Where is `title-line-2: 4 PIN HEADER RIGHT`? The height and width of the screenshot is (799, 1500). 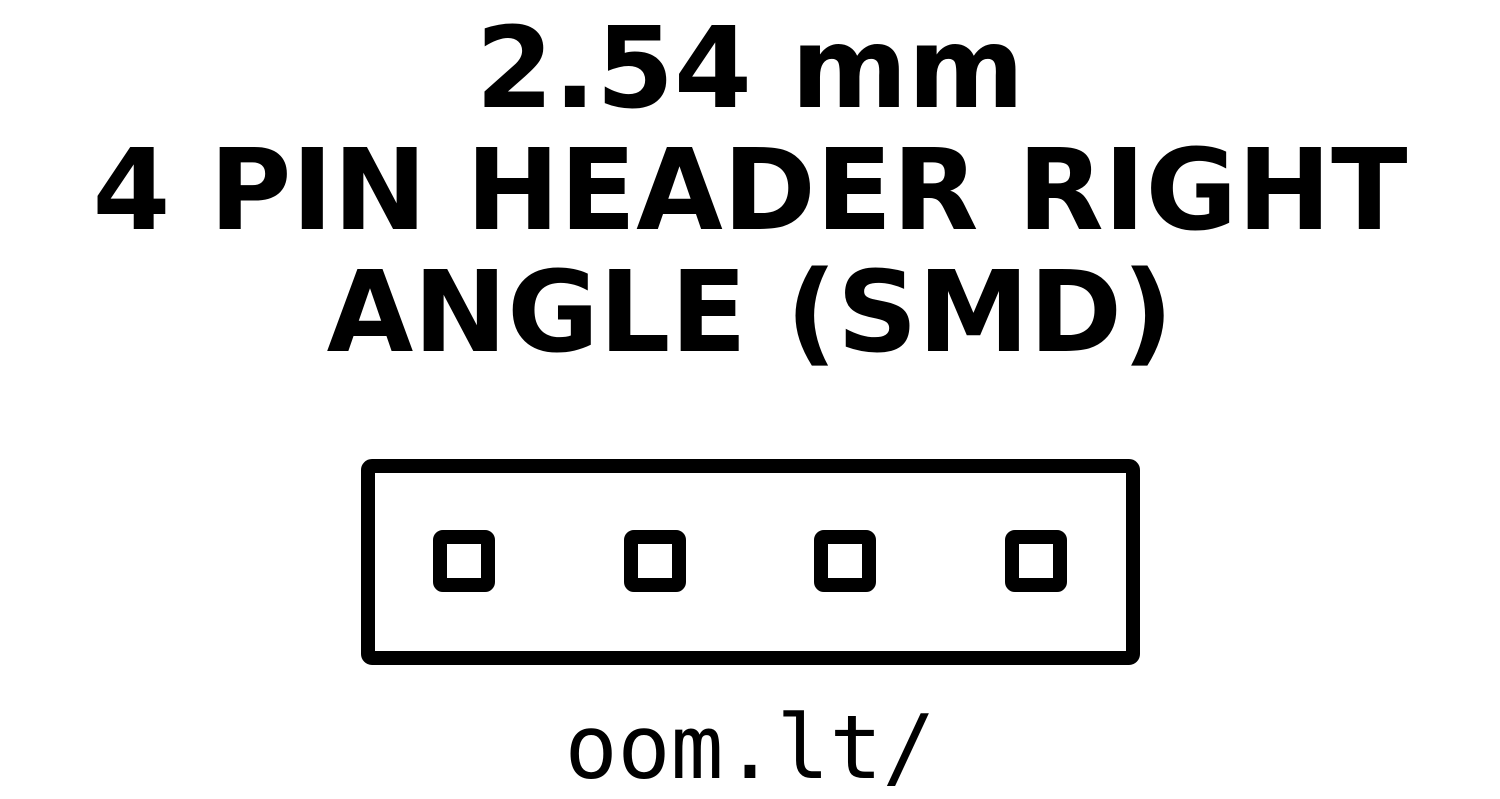
title-line-2: 4 PIN HEADER RIGHT is located at coordinates (750, 191).